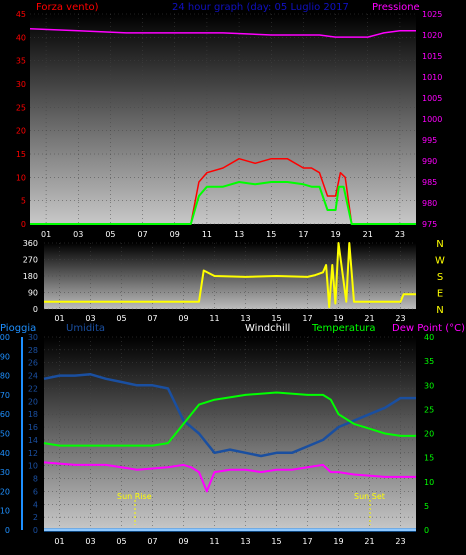  What do you see at coordinates (5, 511) in the screenshot?
I see `rain-tick-label: 10` at bounding box center [5, 511].